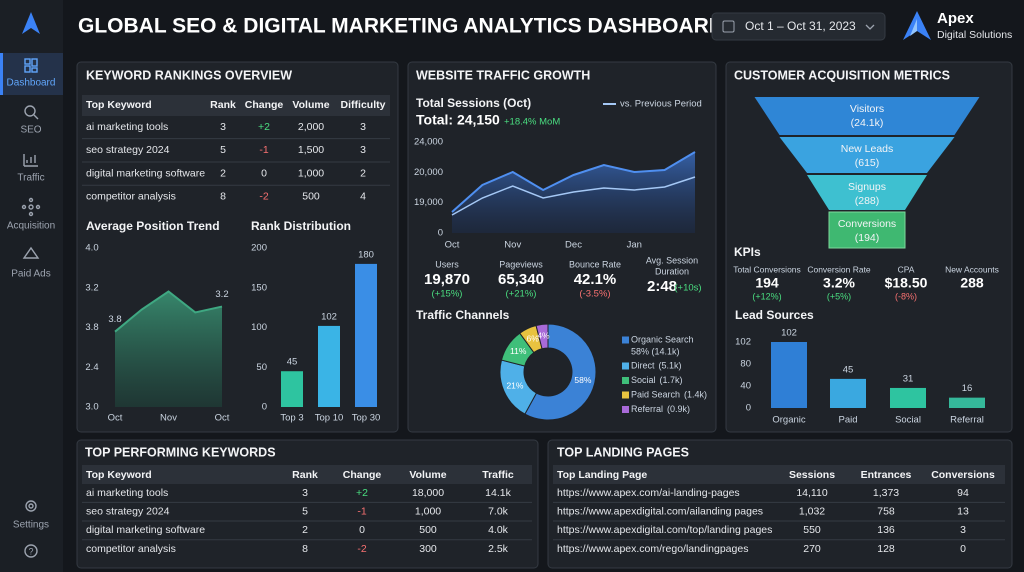 Image resolution: width=1024 pixels, height=572 pixels. What do you see at coordinates (963, 475) in the screenshot?
I see `column-header: Conversions` at bounding box center [963, 475].